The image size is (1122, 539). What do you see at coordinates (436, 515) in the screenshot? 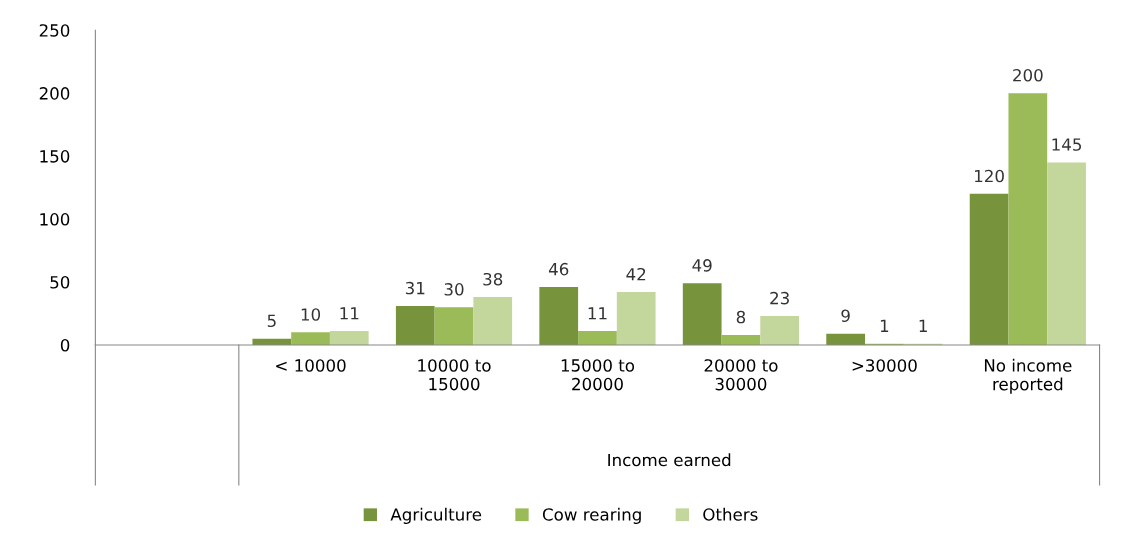
I see `legend-label: Agriculture` at bounding box center [436, 515].